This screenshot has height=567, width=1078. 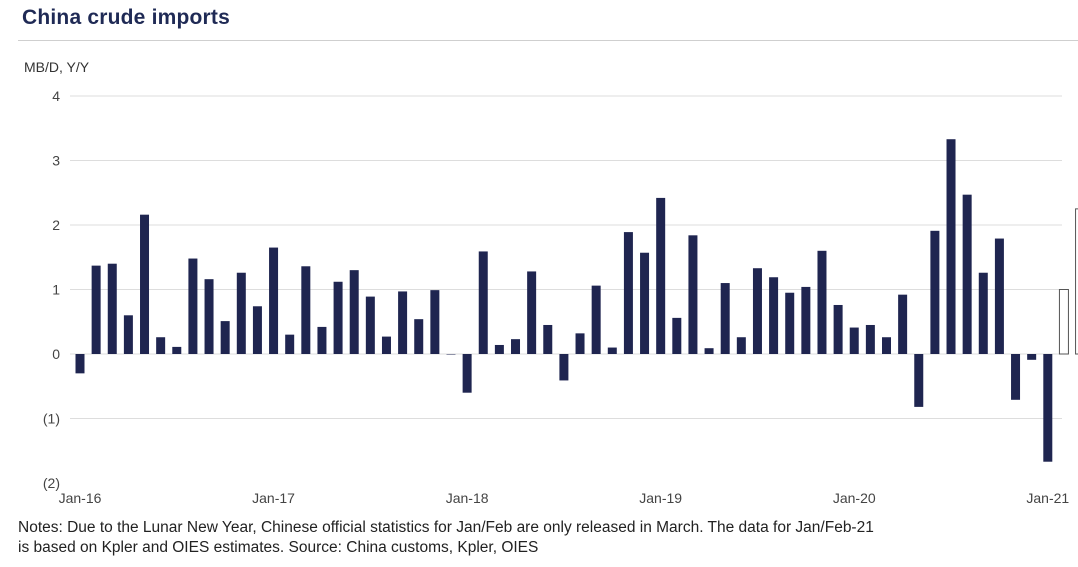 I want to click on y-tick-label: 1, so click(x=56, y=290).